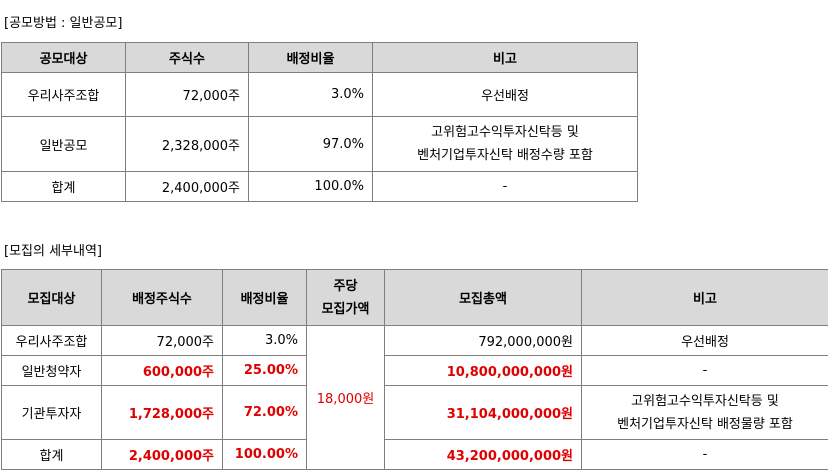  What do you see at coordinates (505, 155) in the screenshot?
I see `note-line-2: 벤처기업투자신탁 배정수량 포함` at bounding box center [505, 155].